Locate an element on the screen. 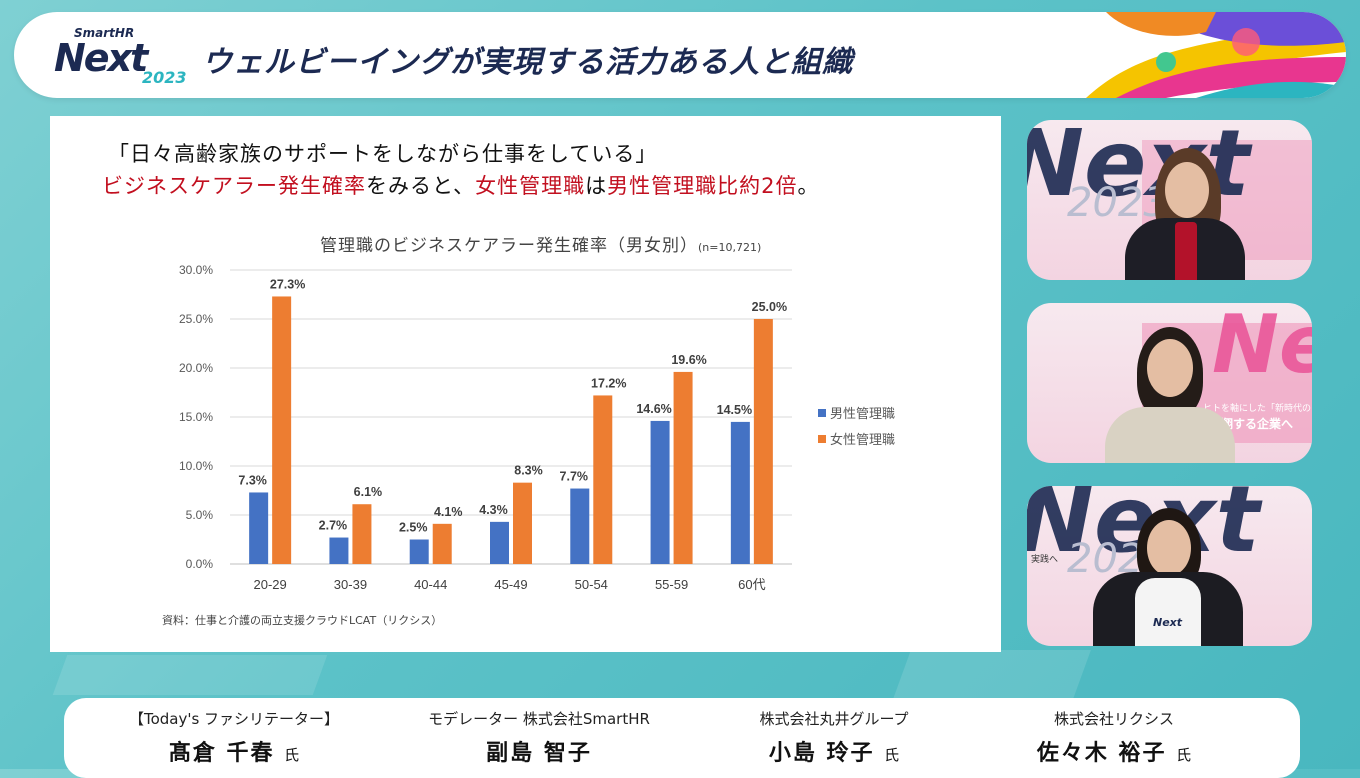 Image resolution: width=1360 pixels, height=778 pixels. data-label: 2.5% is located at coordinates (413, 528).